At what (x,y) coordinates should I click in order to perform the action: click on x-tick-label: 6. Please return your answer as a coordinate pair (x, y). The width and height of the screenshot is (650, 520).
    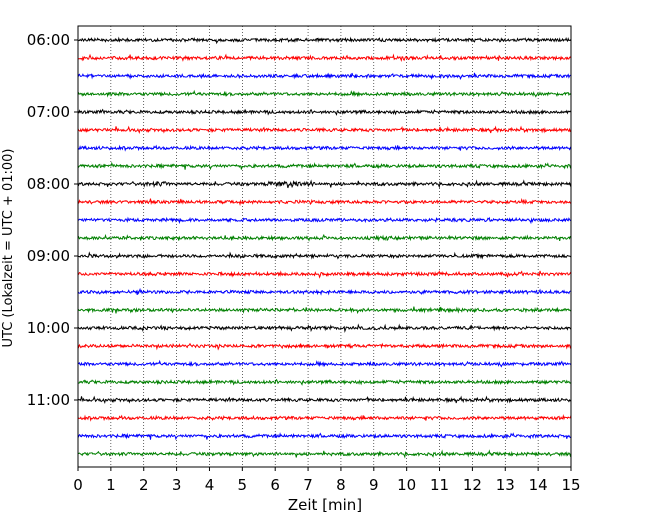
    Looking at the image, I should click on (275, 485).